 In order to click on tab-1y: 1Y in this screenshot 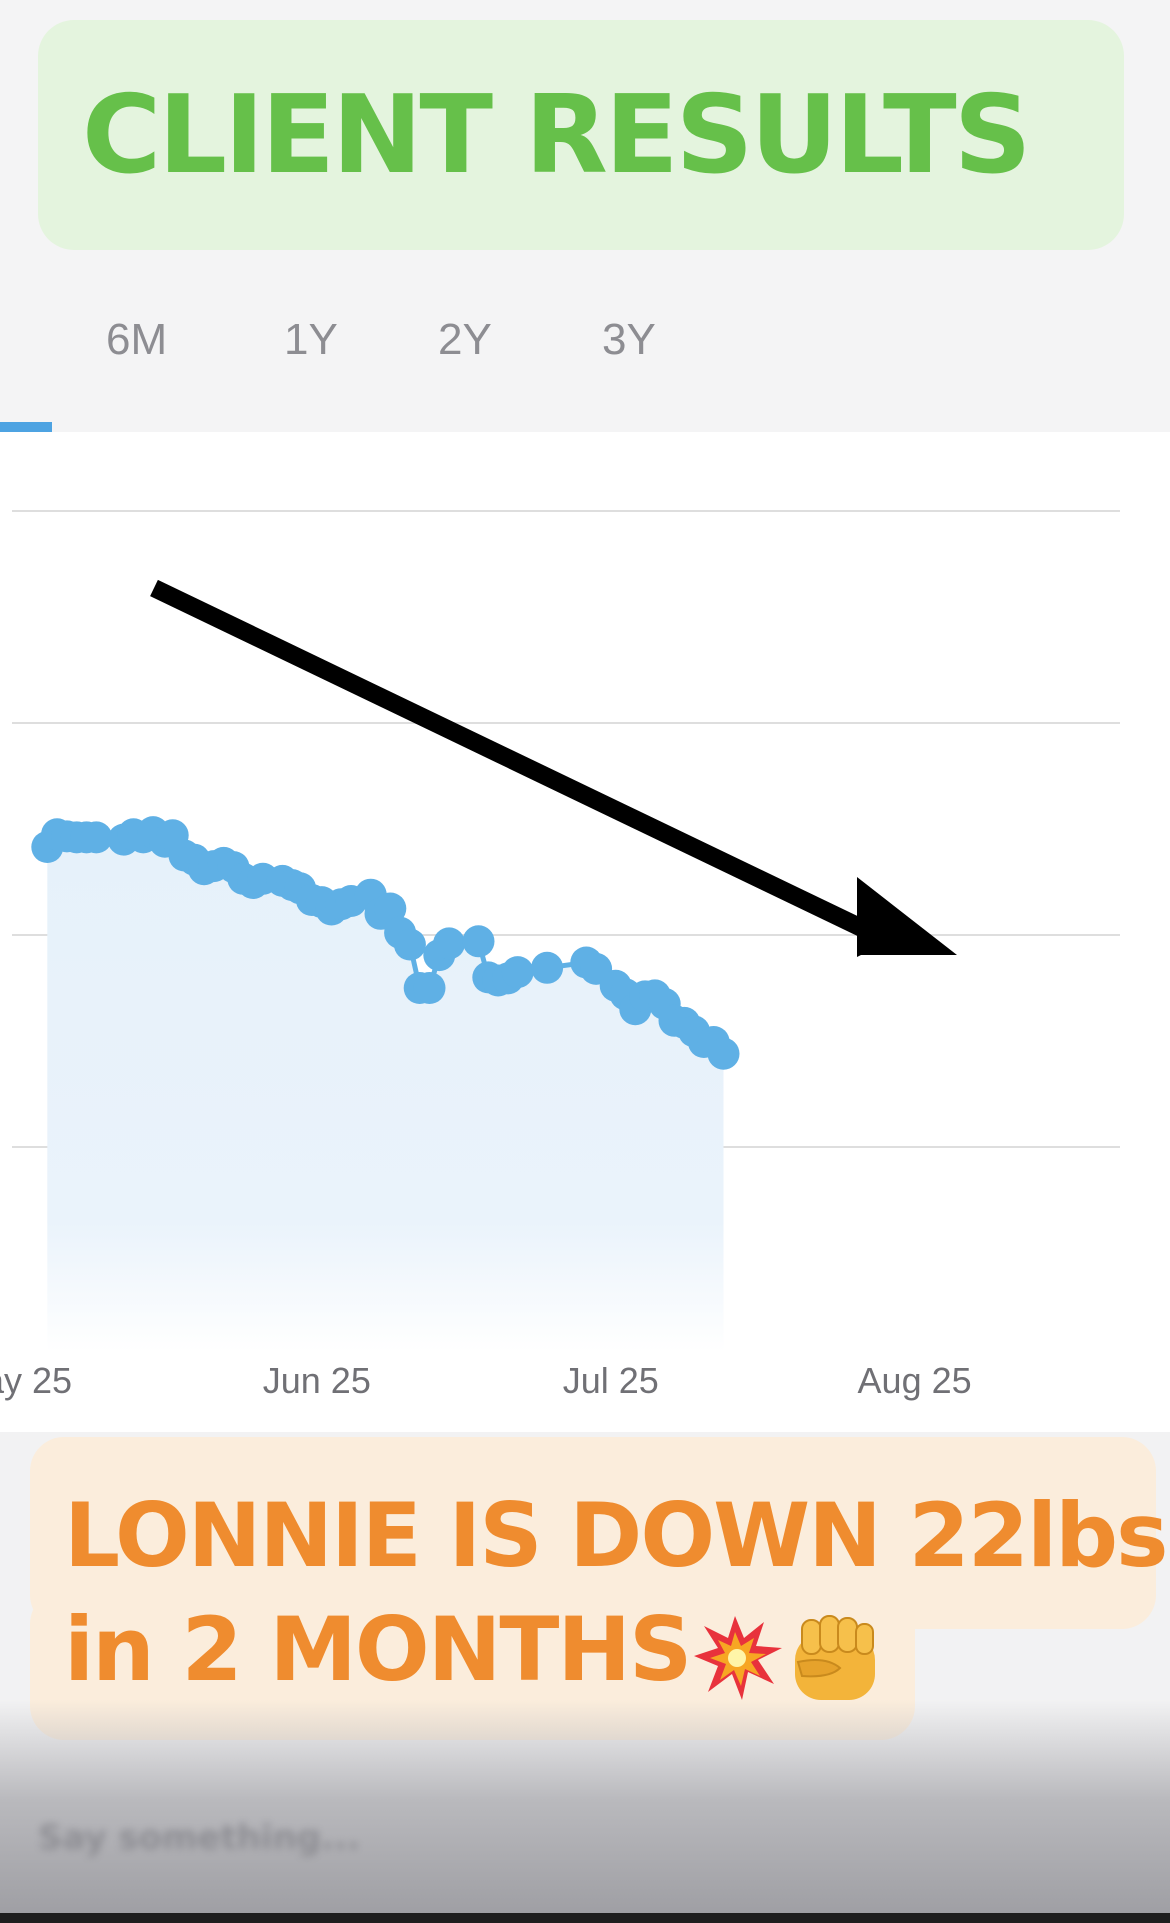, I will do `click(311, 339)`.